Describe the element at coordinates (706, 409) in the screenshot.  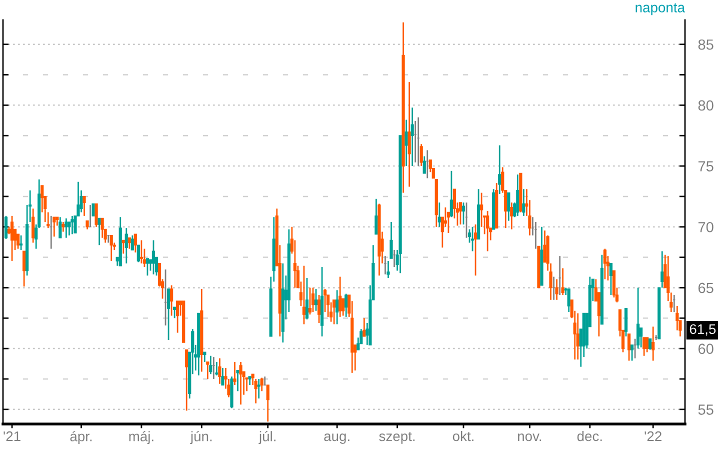
I see `y-tick-label: 55` at that location.